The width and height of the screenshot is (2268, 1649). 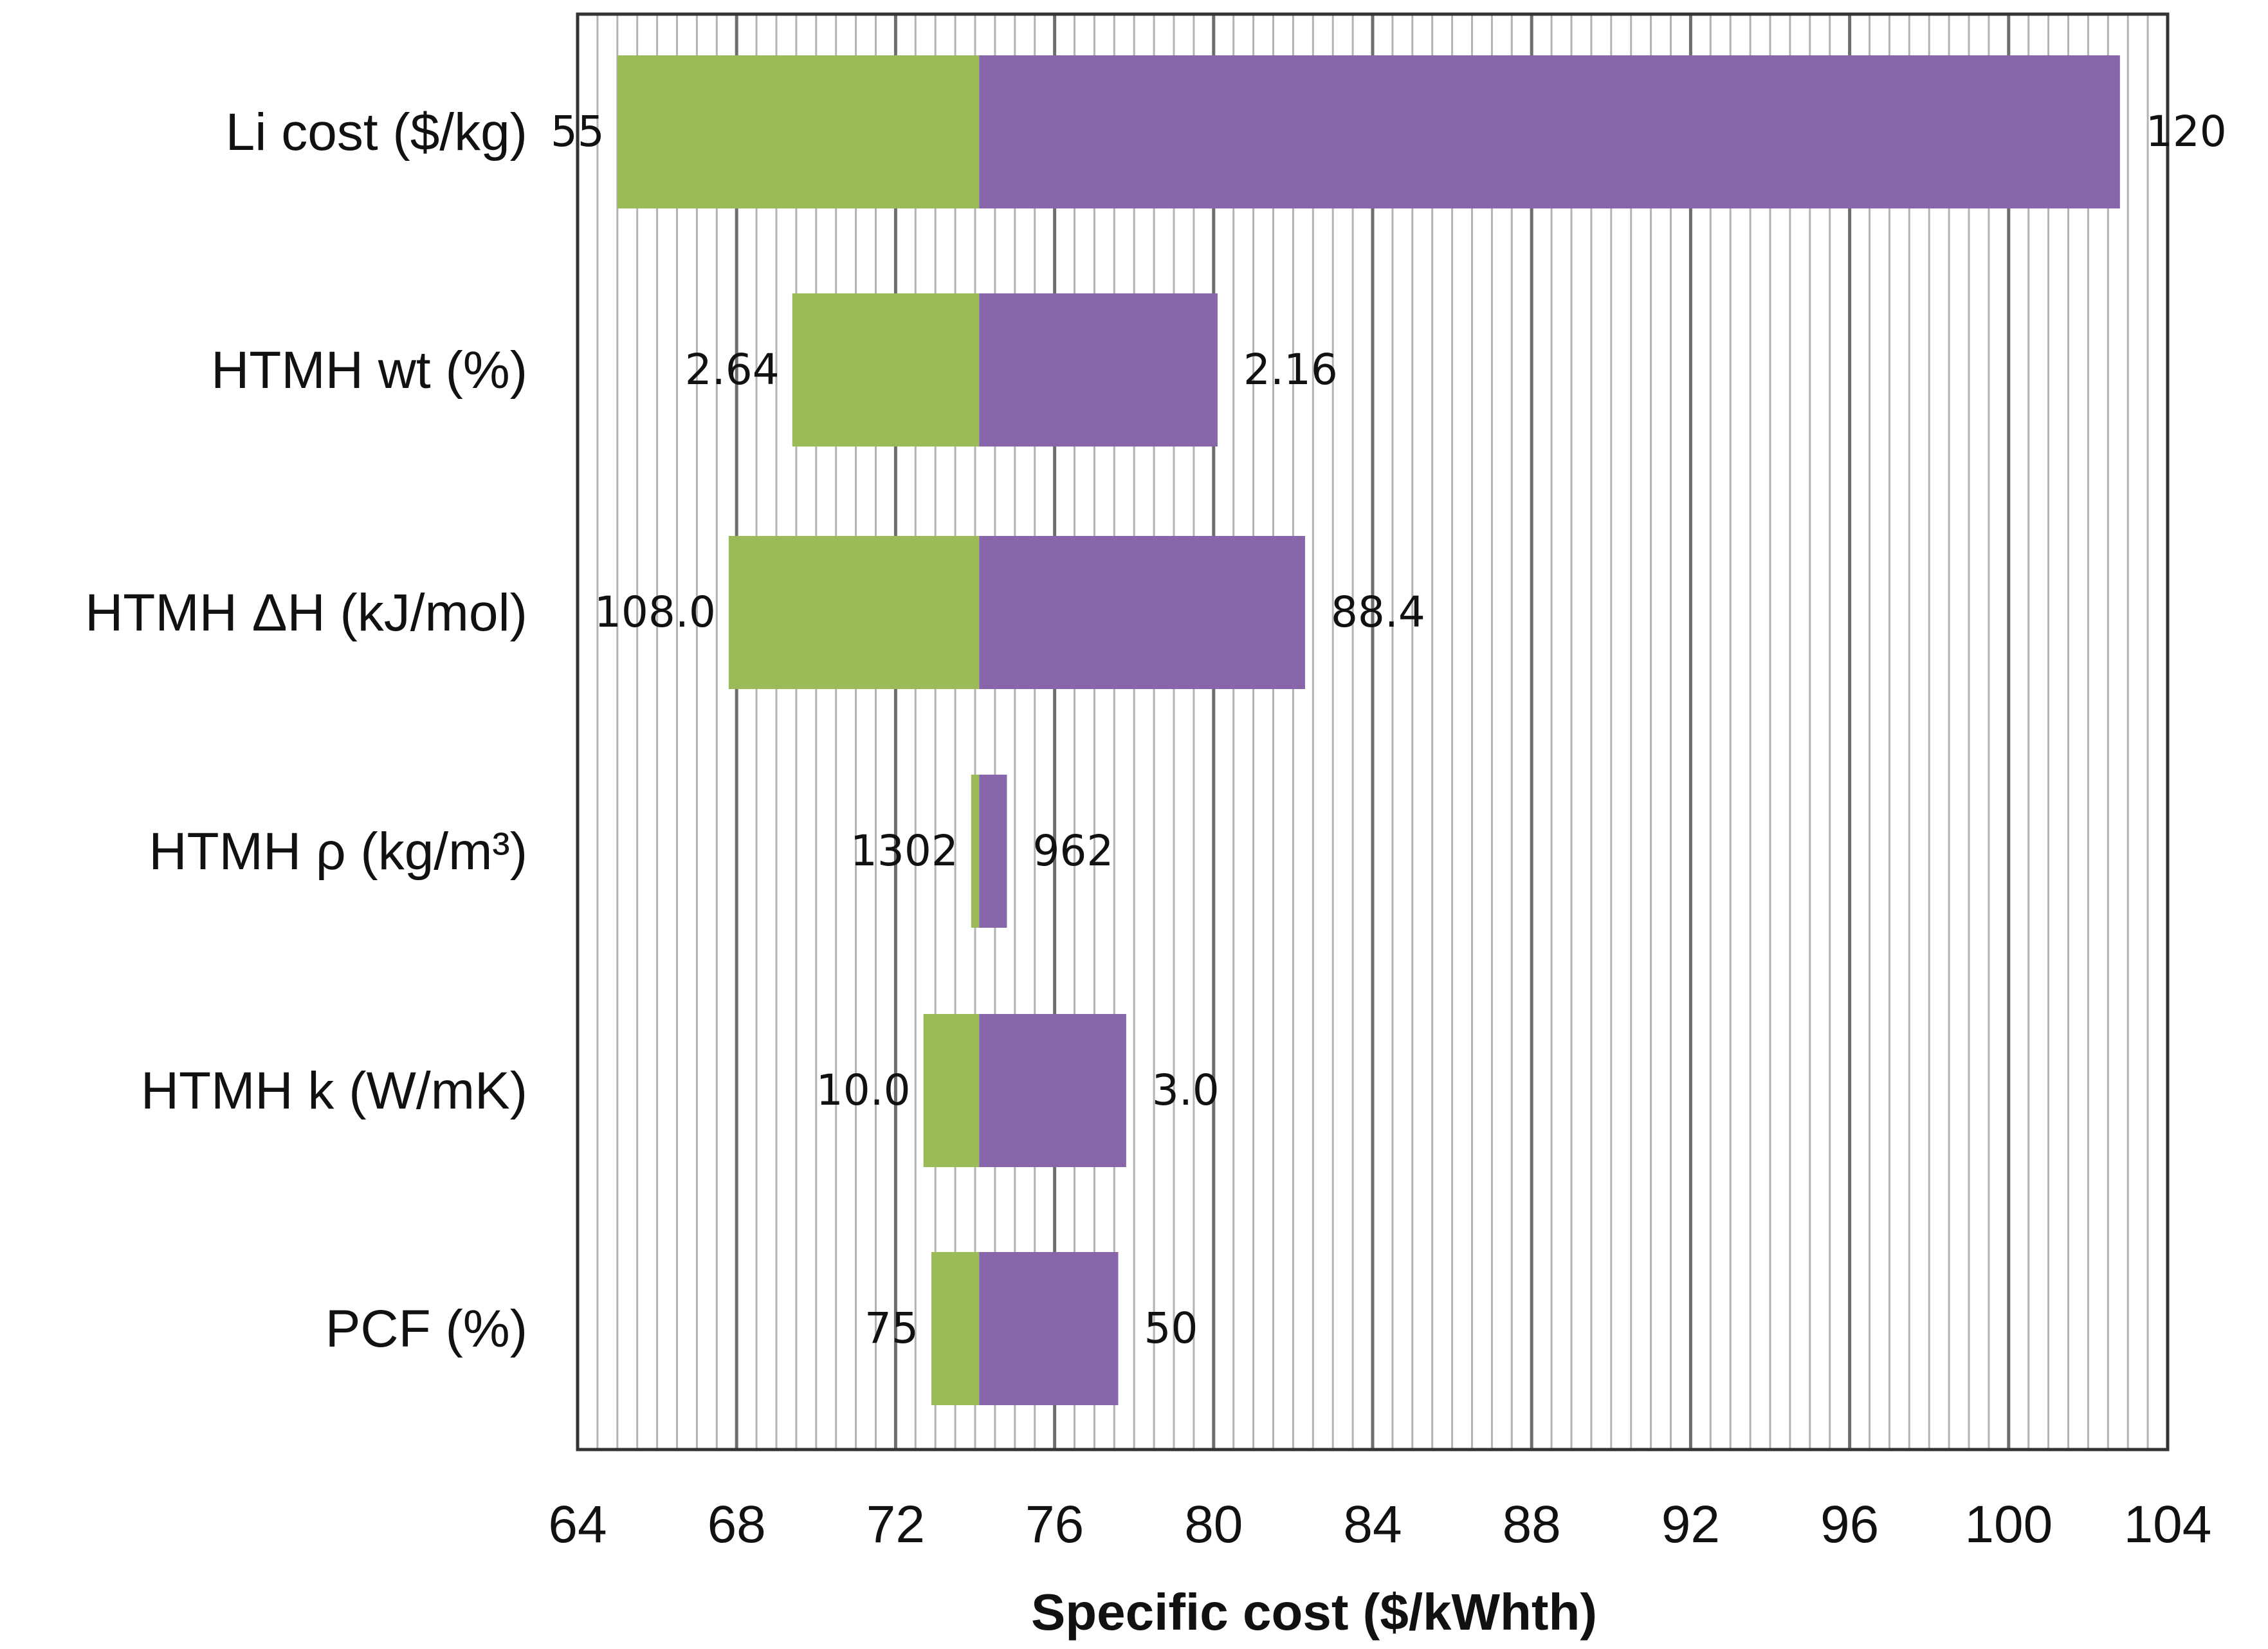 What do you see at coordinates (1290, 369) in the screenshot?
I see `high-param-label: 2.16` at bounding box center [1290, 369].